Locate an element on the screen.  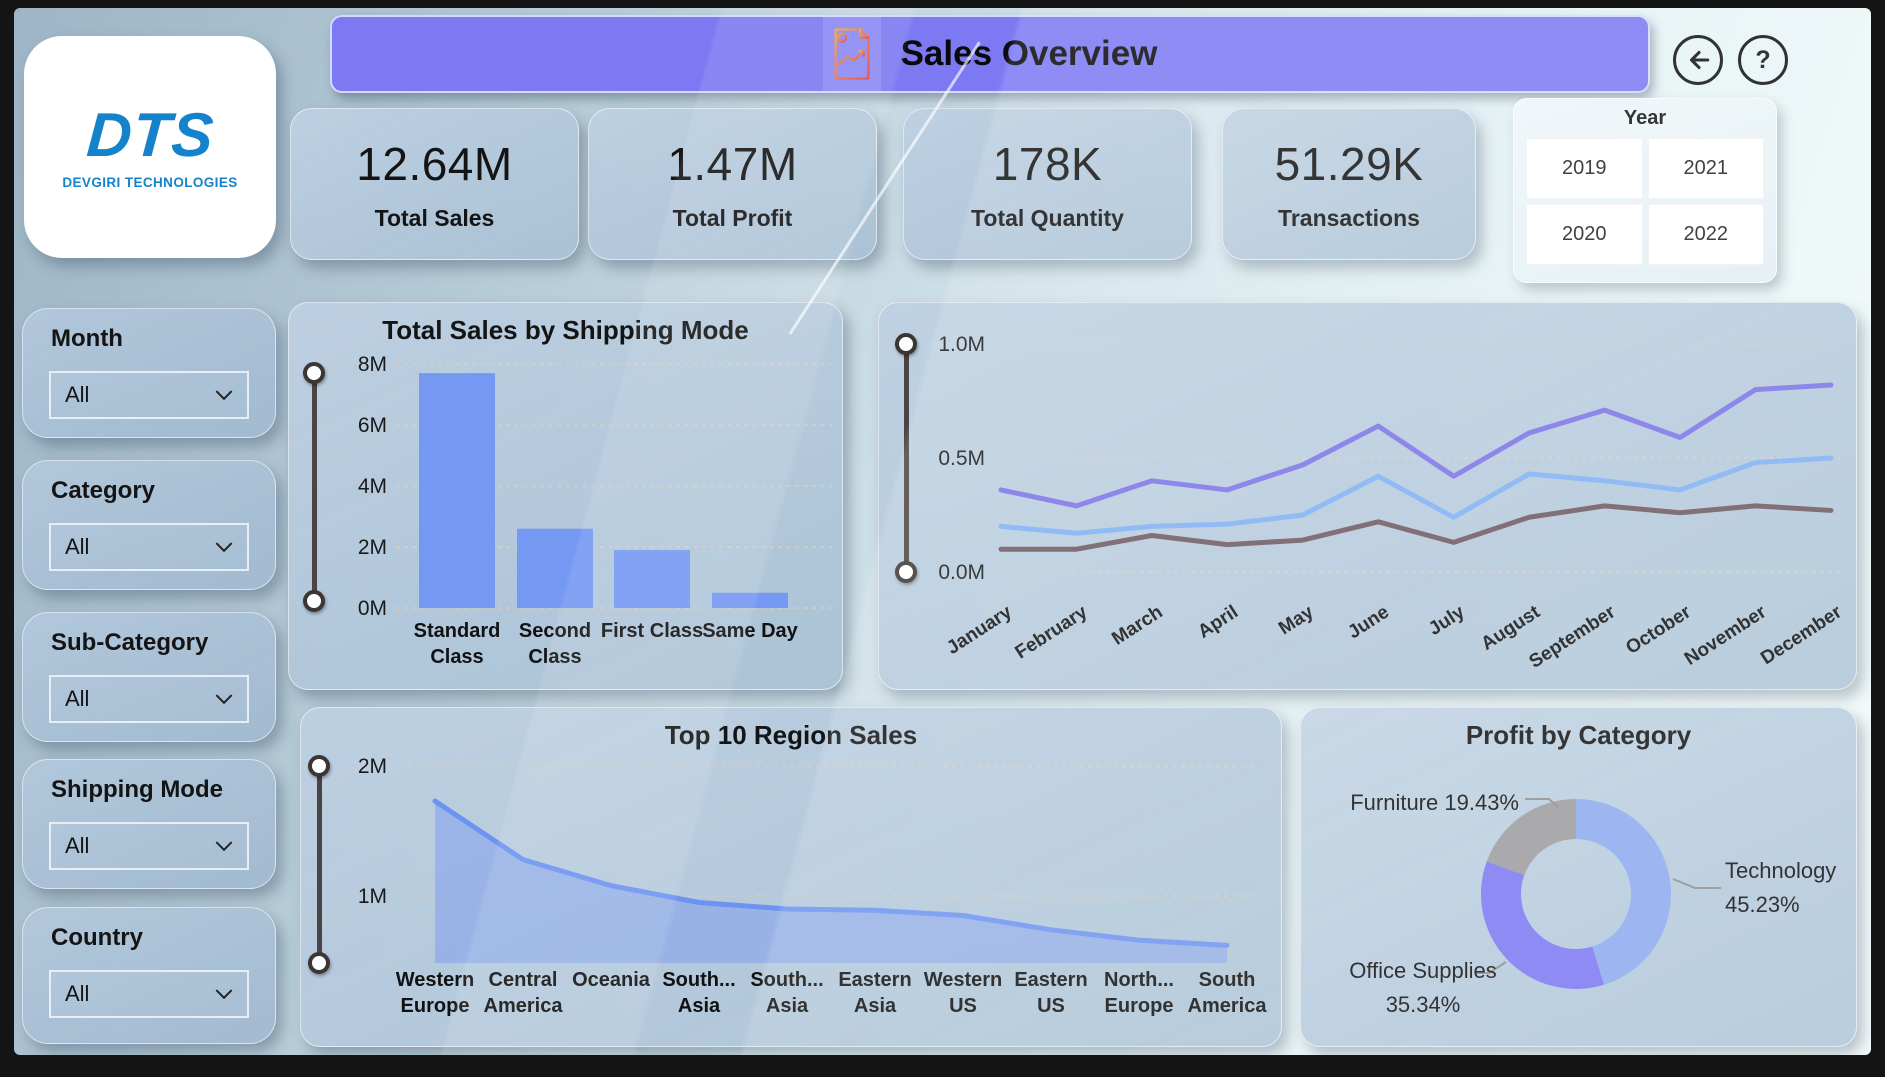
filter-label: Sub-Category is located at coordinates (130, 642).